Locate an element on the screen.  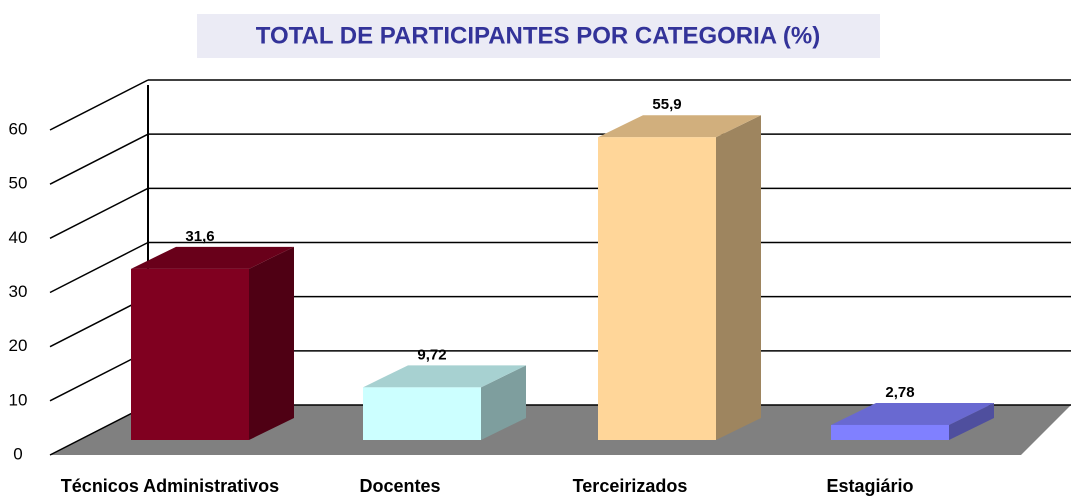
y-tick-label: 20 is located at coordinates (18, 345).